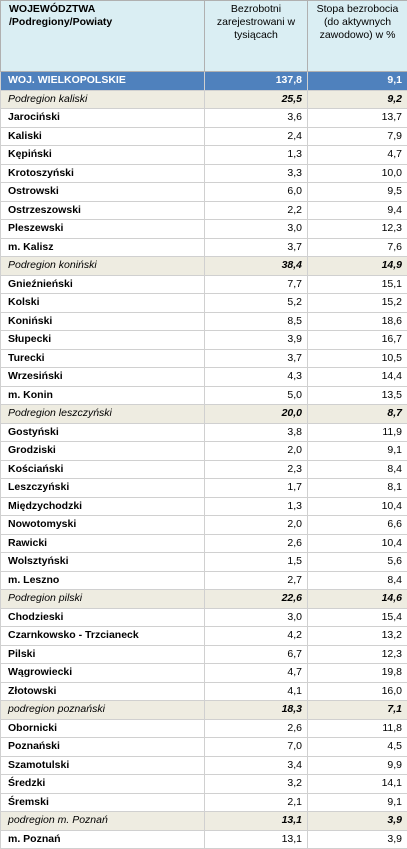 This screenshot has width=407, height=849. What do you see at coordinates (357, 136) in the screenshot?
I see `rate-cell: 7,9` at bounding box center [357, 136].